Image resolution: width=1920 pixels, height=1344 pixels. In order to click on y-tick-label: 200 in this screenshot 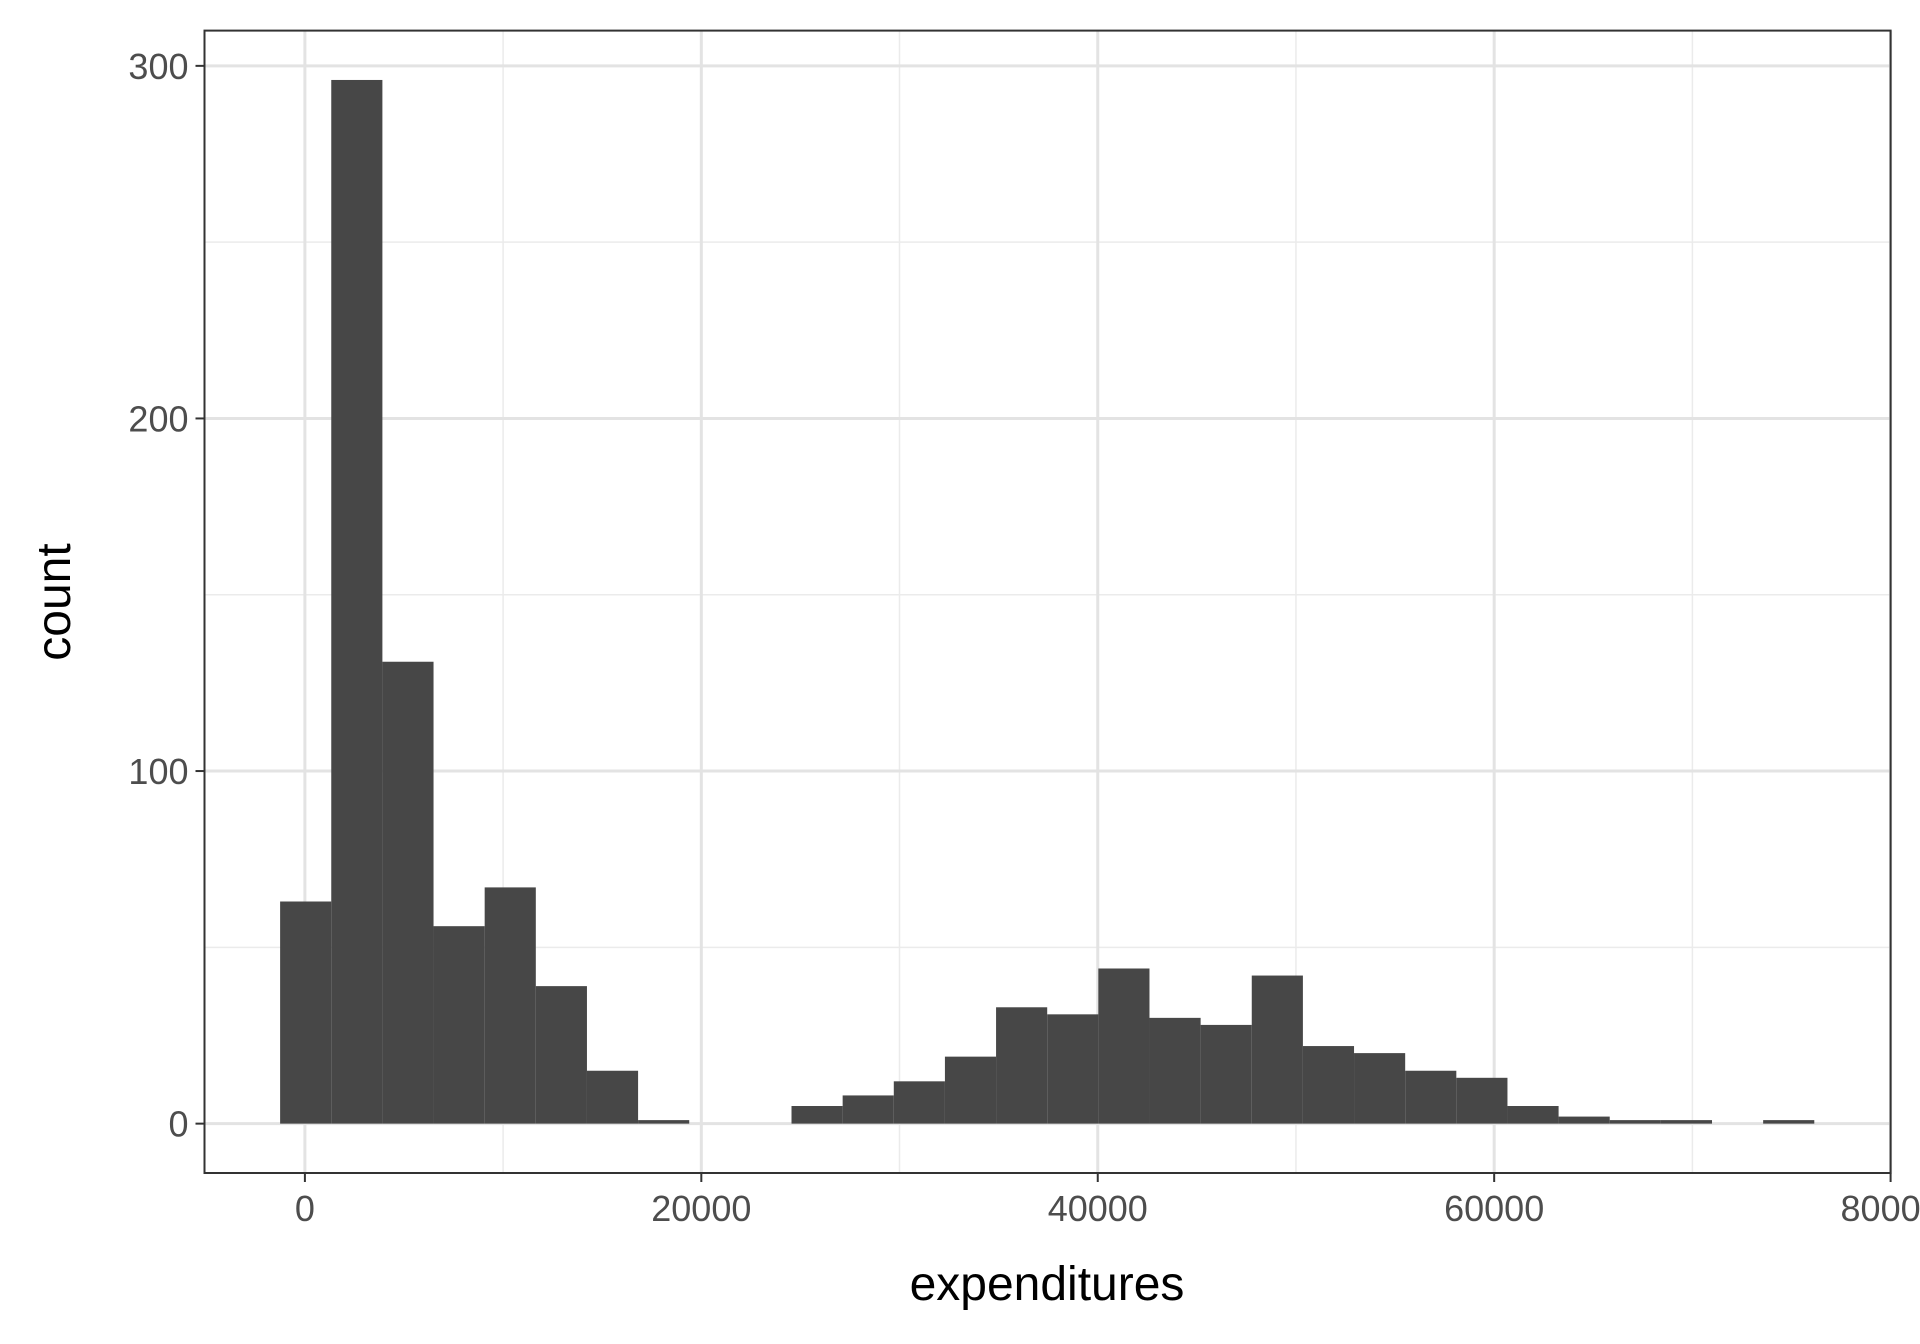, I will do `click(158, 418)`.